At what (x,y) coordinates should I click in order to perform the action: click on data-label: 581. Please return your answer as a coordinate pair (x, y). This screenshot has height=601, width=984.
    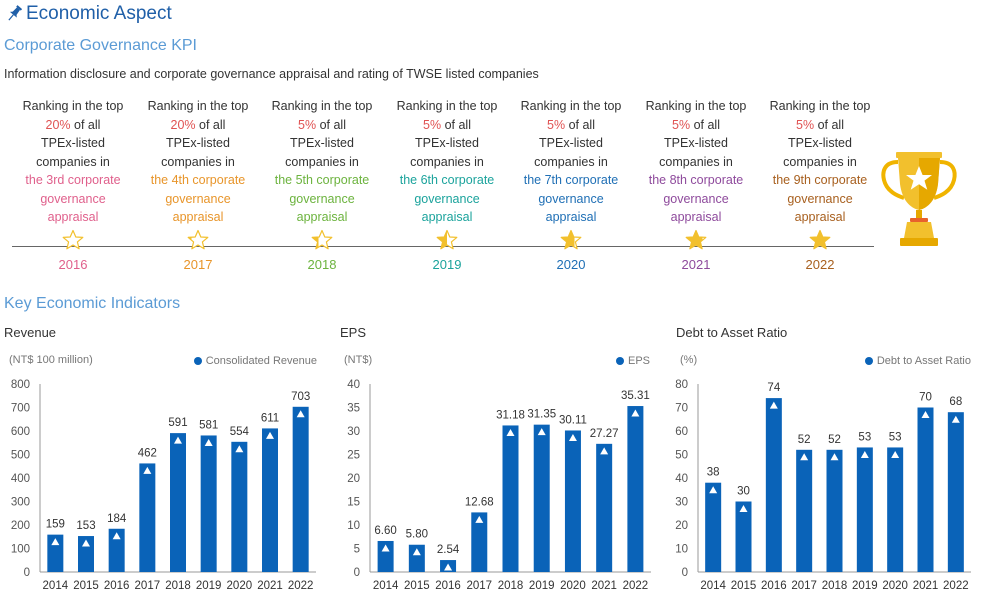
    Looking at the image, I should click on (208, 425).